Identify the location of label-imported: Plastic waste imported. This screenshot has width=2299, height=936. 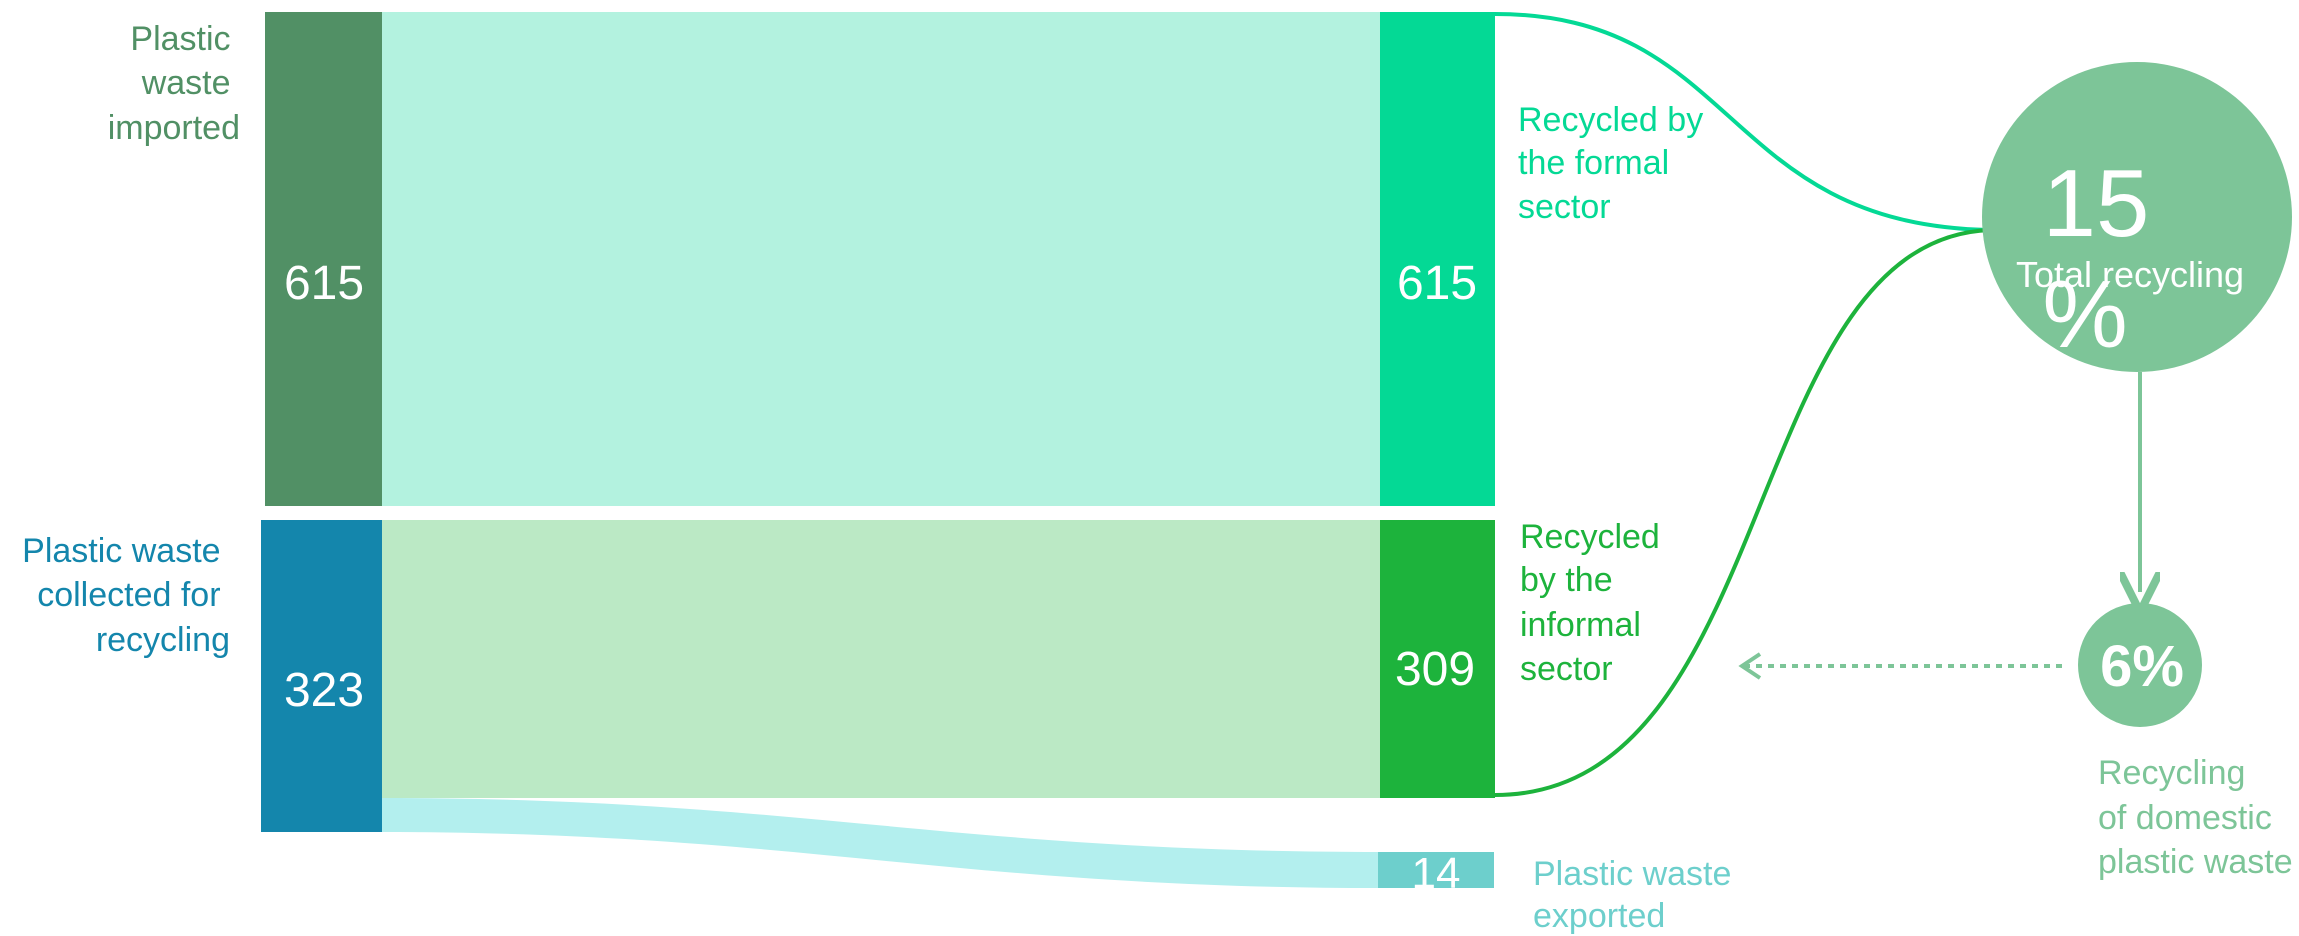
(174, 83).